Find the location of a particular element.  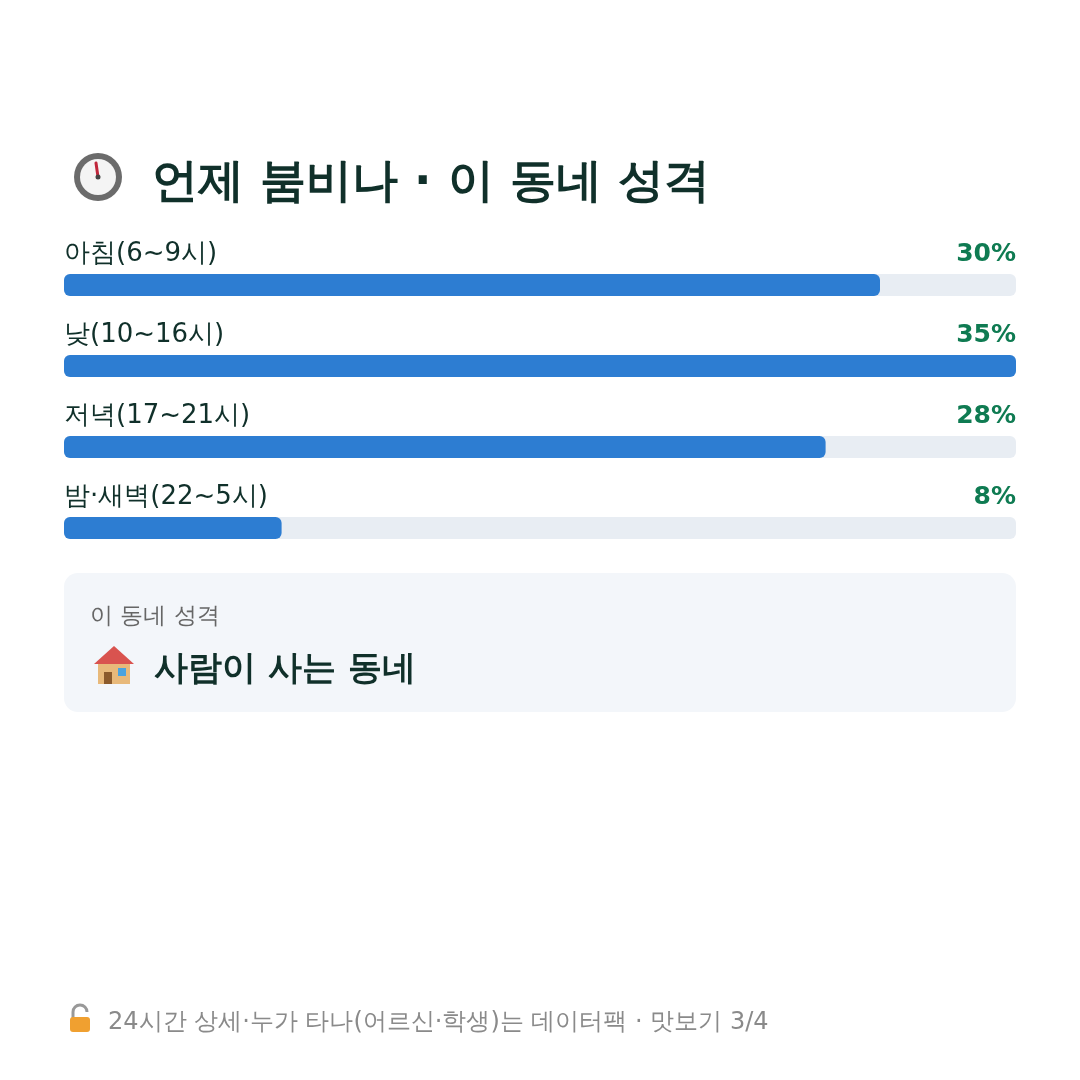

text: 24시간 상세·누가 타나(어르신·학생)는 데이터팩 · 맛보기 3/4 is located at coordinates (438, 1021).